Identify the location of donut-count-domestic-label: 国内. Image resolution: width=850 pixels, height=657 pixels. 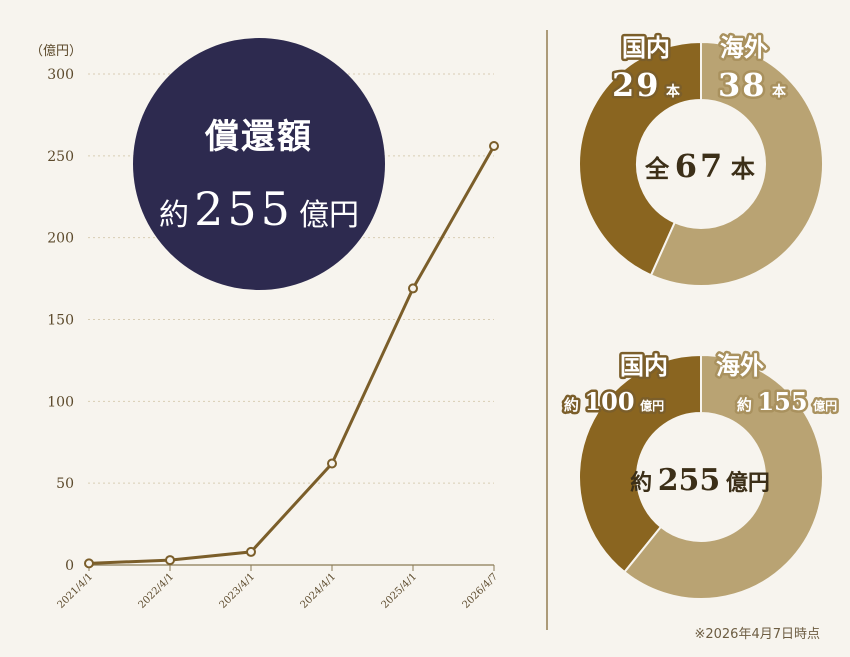
(646, 48).